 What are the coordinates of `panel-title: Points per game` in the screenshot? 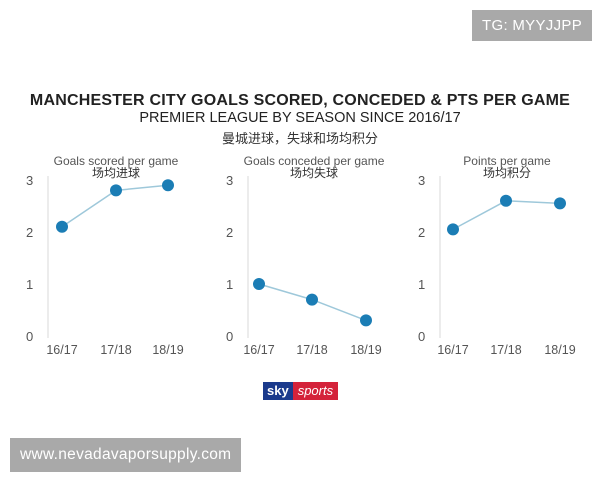 It's located at (507, 161).